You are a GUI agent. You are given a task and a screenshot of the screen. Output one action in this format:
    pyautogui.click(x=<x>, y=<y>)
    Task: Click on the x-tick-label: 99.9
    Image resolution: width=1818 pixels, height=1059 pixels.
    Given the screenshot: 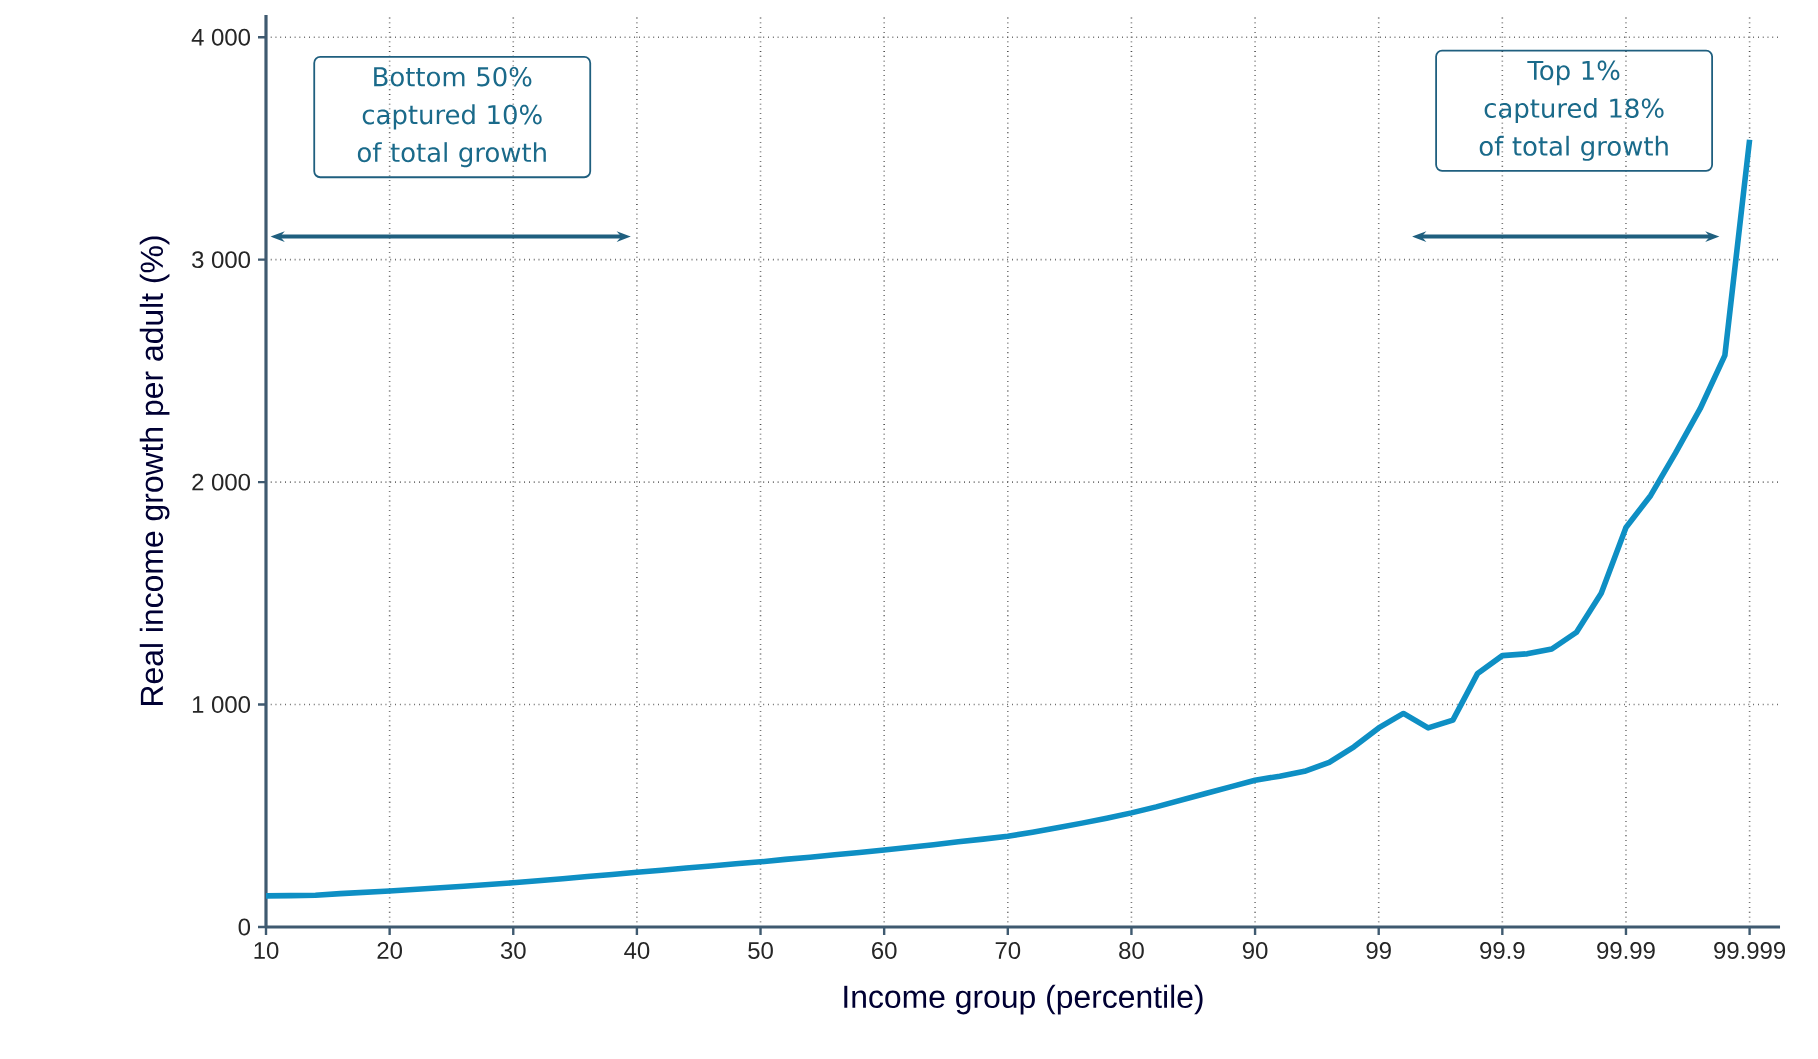 What is the action you would take?
    pyautogui.click(x=1502, y=950)
    